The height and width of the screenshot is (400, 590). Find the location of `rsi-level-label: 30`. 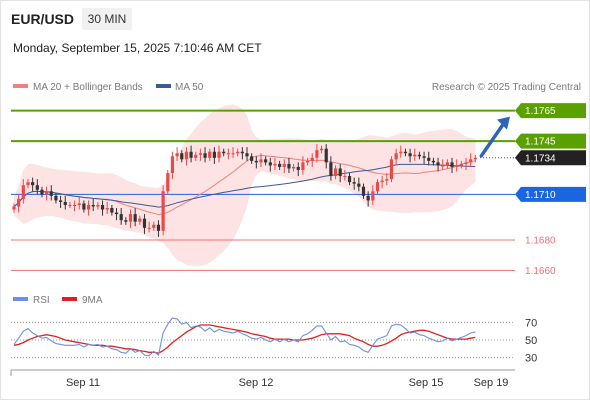

rsi-level-label: 30 is located at coordinates (531, 359).